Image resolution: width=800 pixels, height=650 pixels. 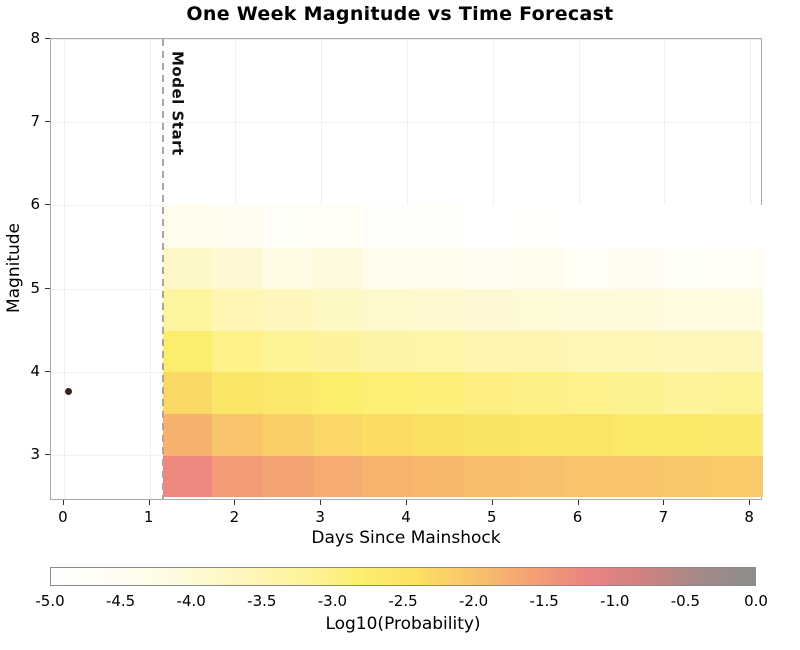 What do you see at coordinates (685, 601) in the screenshot?
I see `colorbar-tick-label: -0.5` at bounding box center [685, 601].